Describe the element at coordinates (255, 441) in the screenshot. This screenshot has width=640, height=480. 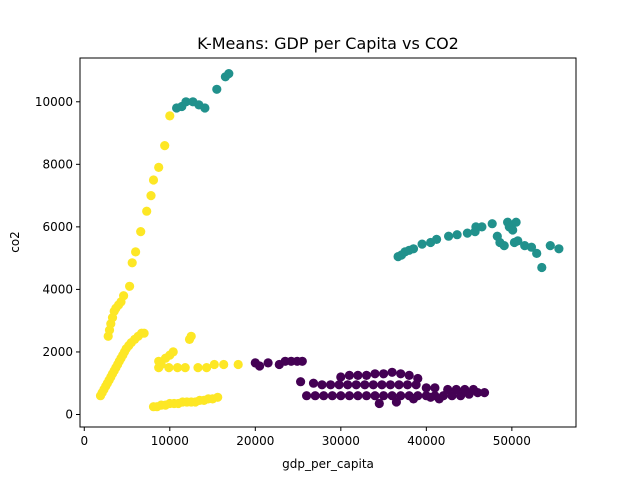
I see `x-tick-label: 20000` at that location.